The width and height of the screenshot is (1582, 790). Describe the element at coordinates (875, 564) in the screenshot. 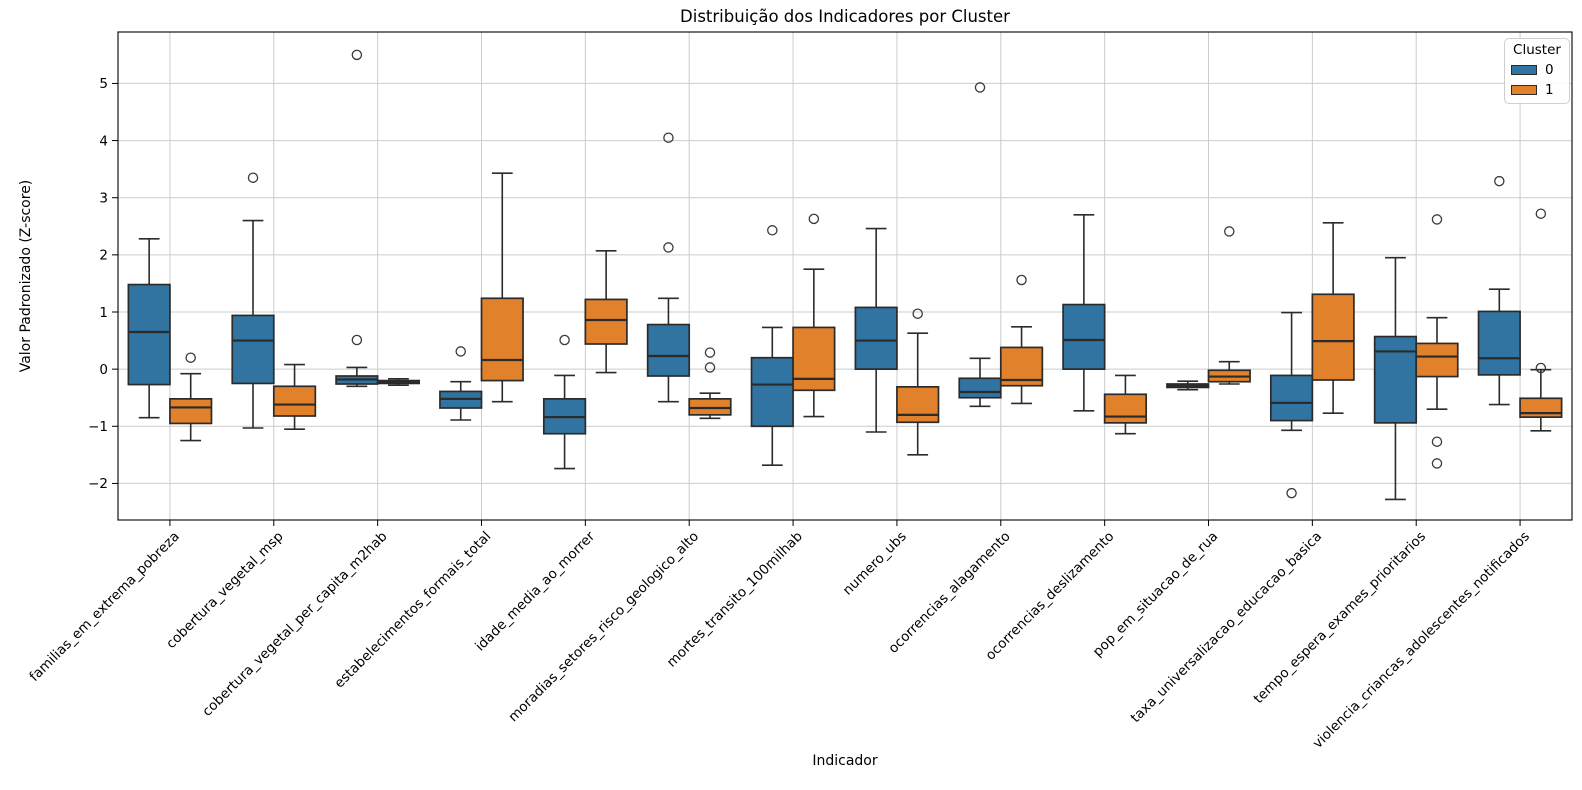

I see `x-tick-label-numero_ubs: numero_ubs` at that location.